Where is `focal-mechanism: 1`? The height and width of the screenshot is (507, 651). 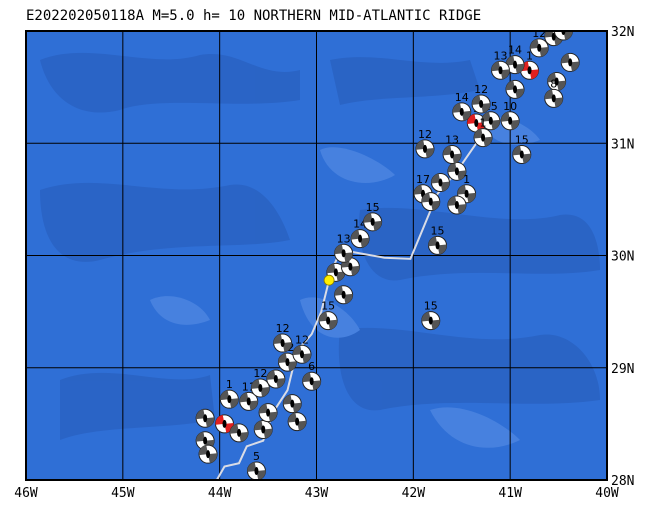
focal-mechanism: 1 is located at coordinates (483, 132).